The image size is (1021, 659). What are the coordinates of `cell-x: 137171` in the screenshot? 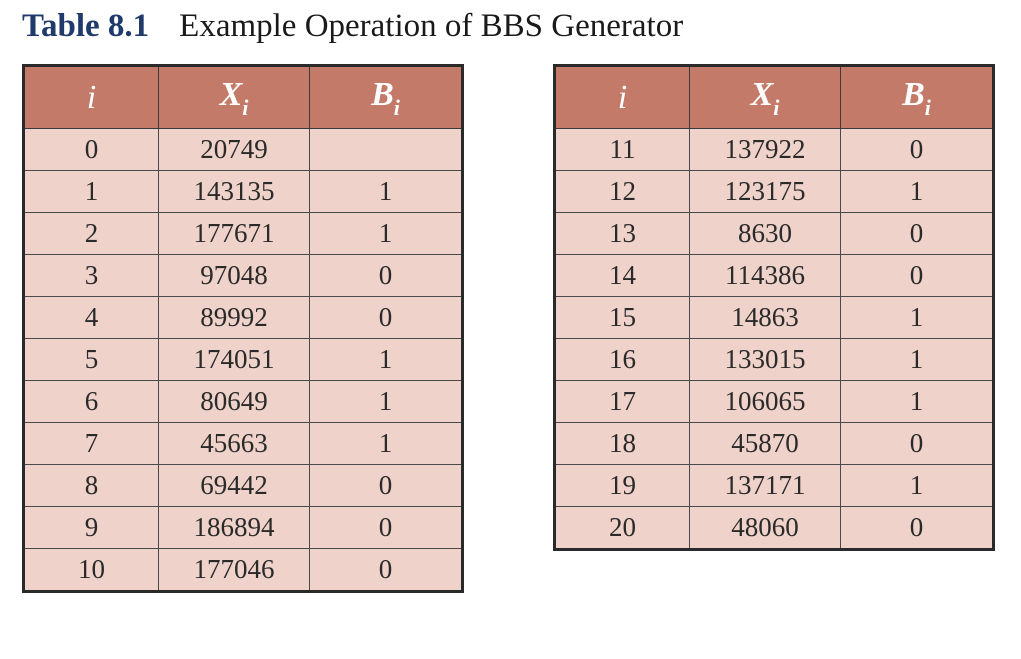 It's located at (765, 485).